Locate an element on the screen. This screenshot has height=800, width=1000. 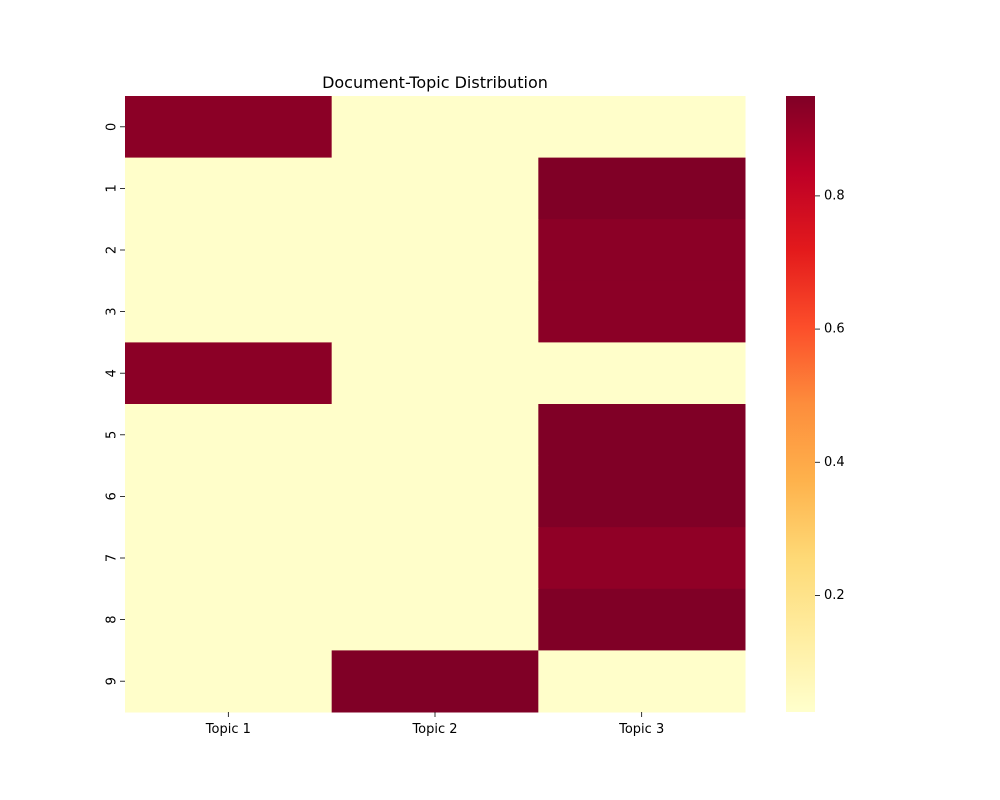
y-tick-label: 4 is located at coordinates (112, 373).